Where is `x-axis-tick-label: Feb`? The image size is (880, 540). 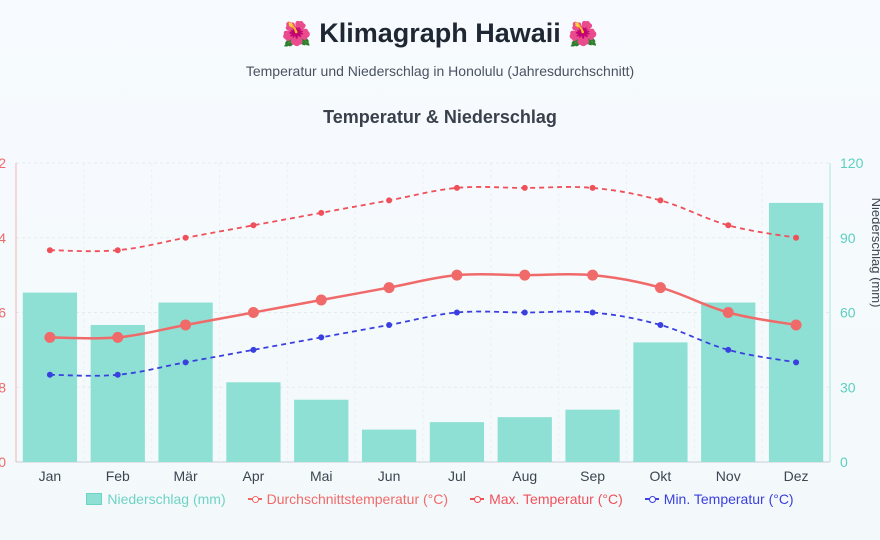 x-axis-tick-label: Feb is located at coordinates (118, 476).